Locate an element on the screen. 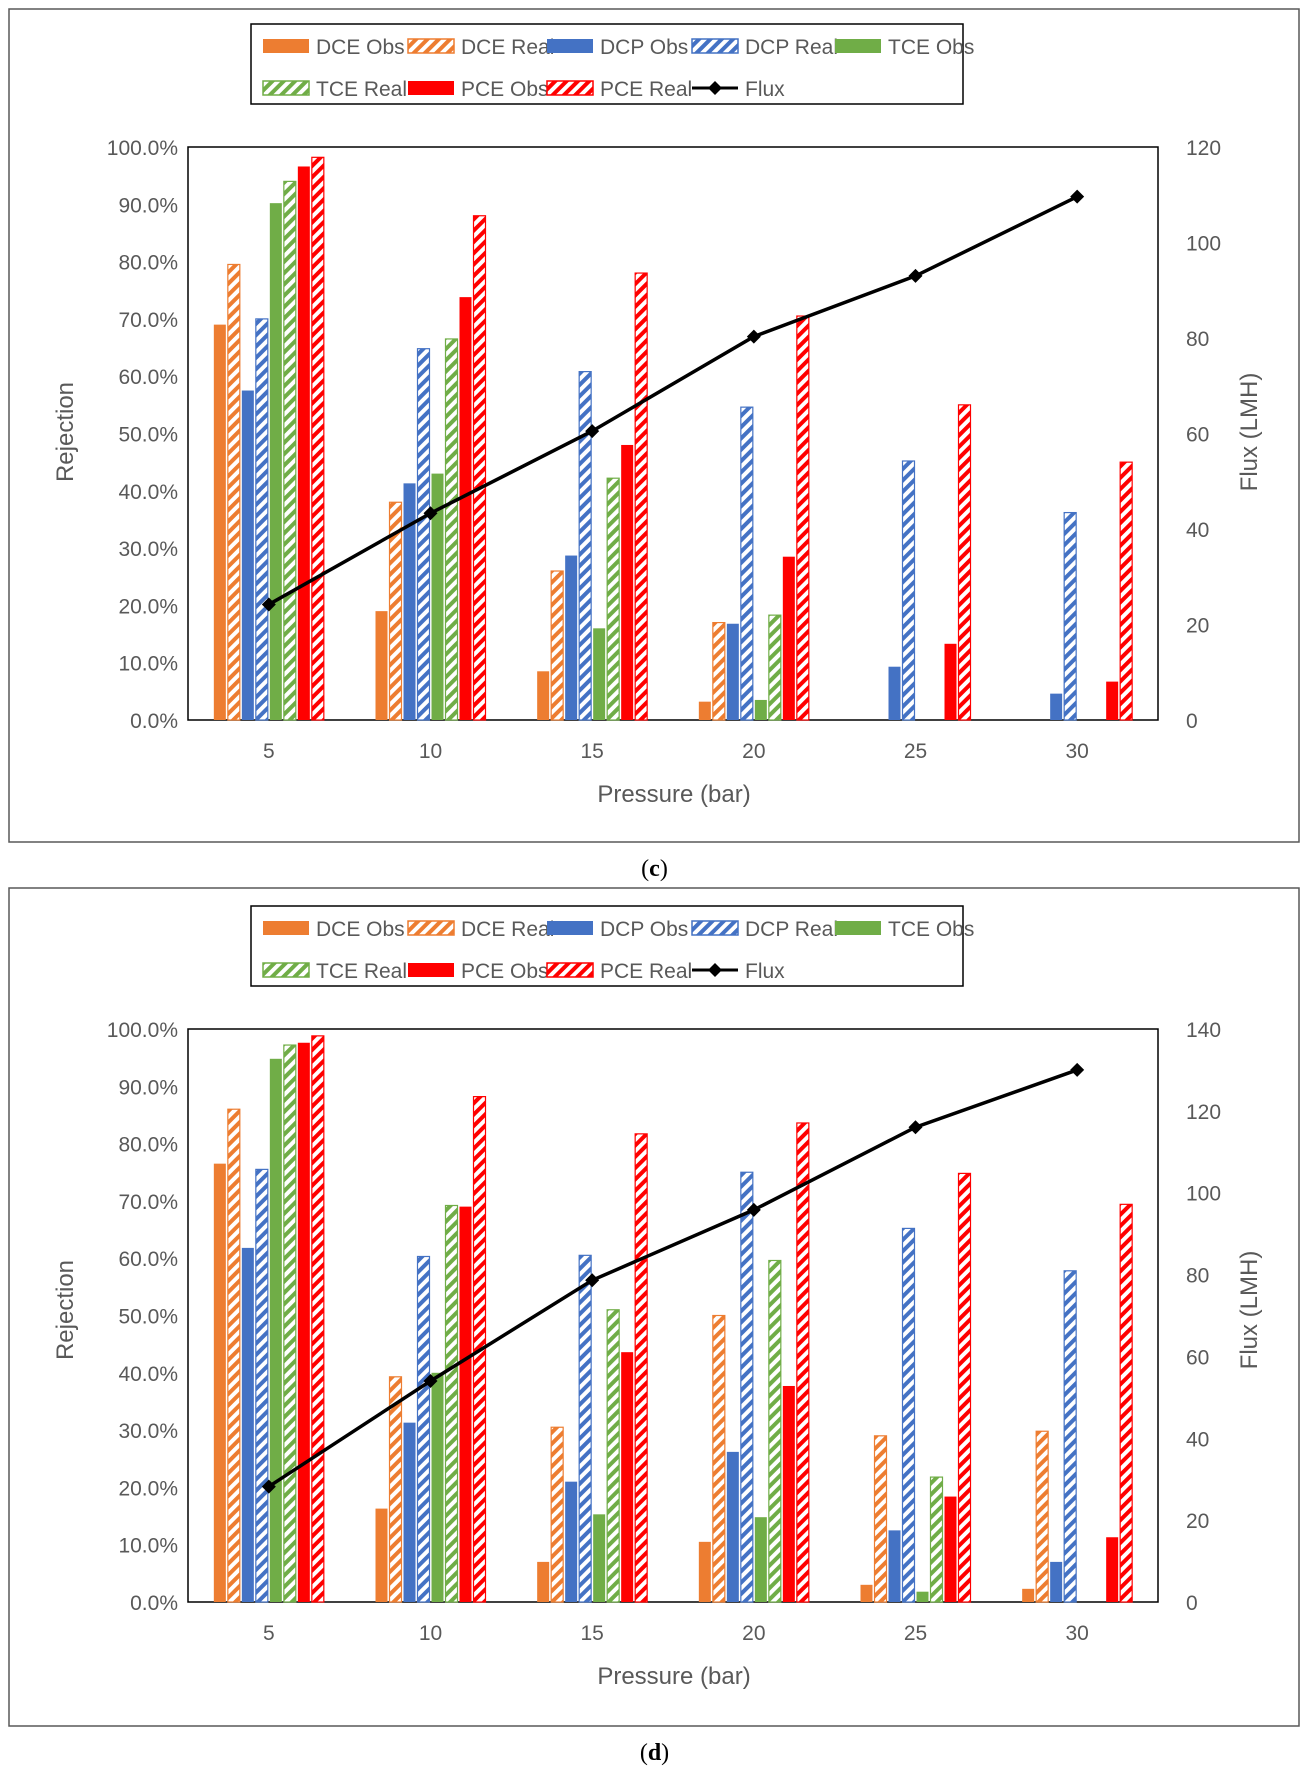 The height and width of the screenshot is (1778, 1309). legend-item-dce-real: DCE Real is located at coordinates (480, 929).